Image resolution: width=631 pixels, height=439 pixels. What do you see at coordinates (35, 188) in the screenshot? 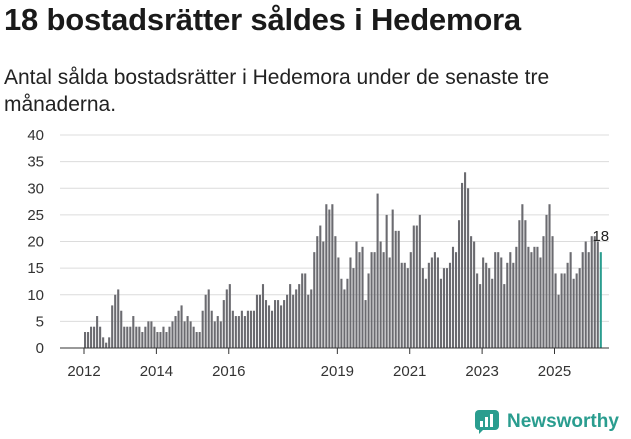
I see `y-tick-label: 30` at bounding box center [35, 188].